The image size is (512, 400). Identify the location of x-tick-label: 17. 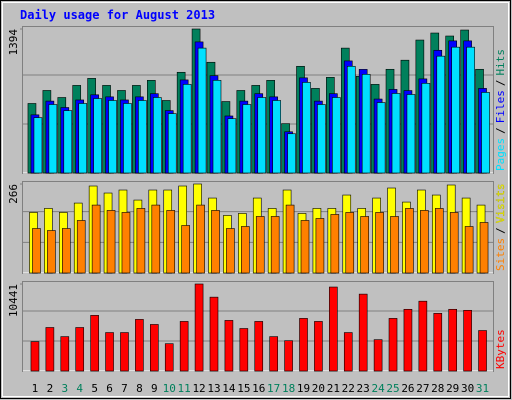
(273, 388).